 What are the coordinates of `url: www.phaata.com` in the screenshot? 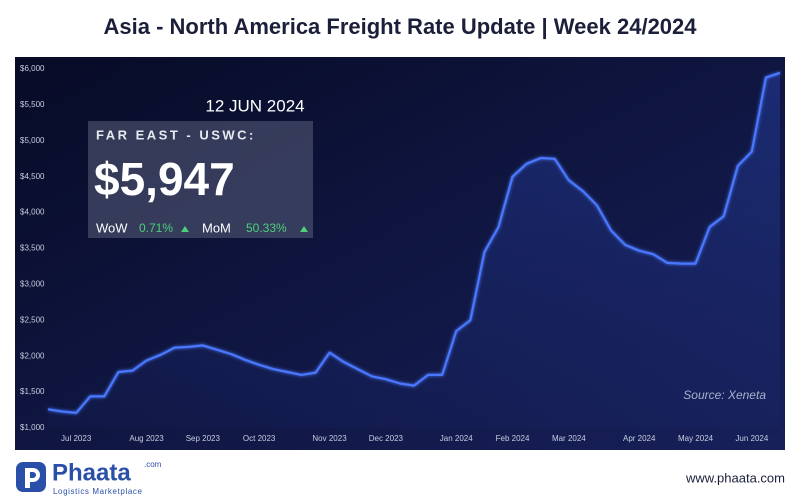 It's located at (735, 477).